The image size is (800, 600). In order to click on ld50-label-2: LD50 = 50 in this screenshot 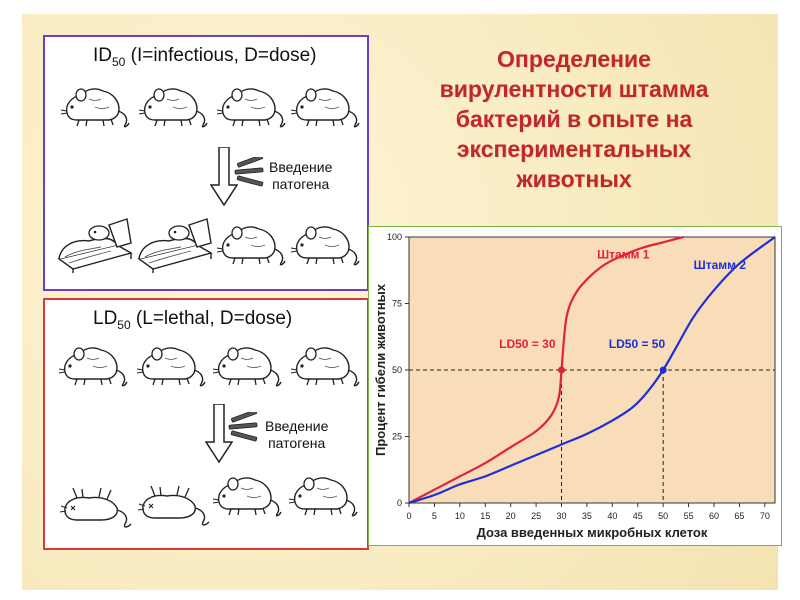, I will do `click(637, 344)`.